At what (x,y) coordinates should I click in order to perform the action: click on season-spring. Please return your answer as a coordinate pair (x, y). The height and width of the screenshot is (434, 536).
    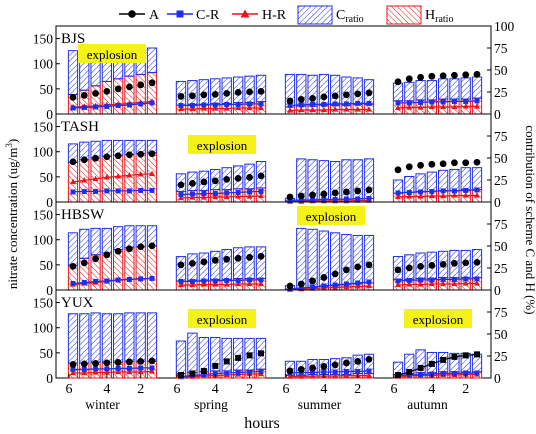
    Looking at the image, I should click on (221, 268).